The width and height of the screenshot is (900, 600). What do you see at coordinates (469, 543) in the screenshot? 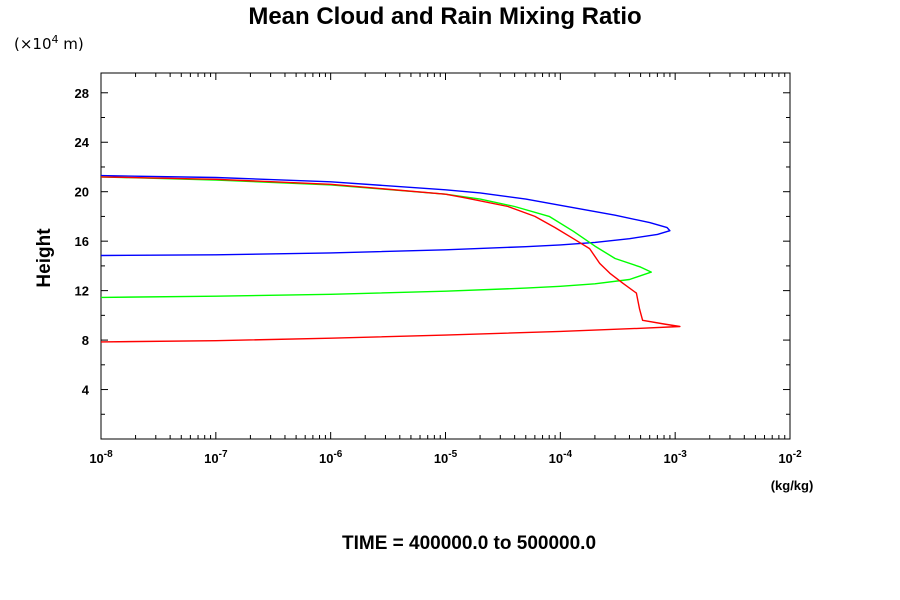
I see `time-range-label: TIME = 400000.0 to 500000.0` at bounding box center [469, 543].